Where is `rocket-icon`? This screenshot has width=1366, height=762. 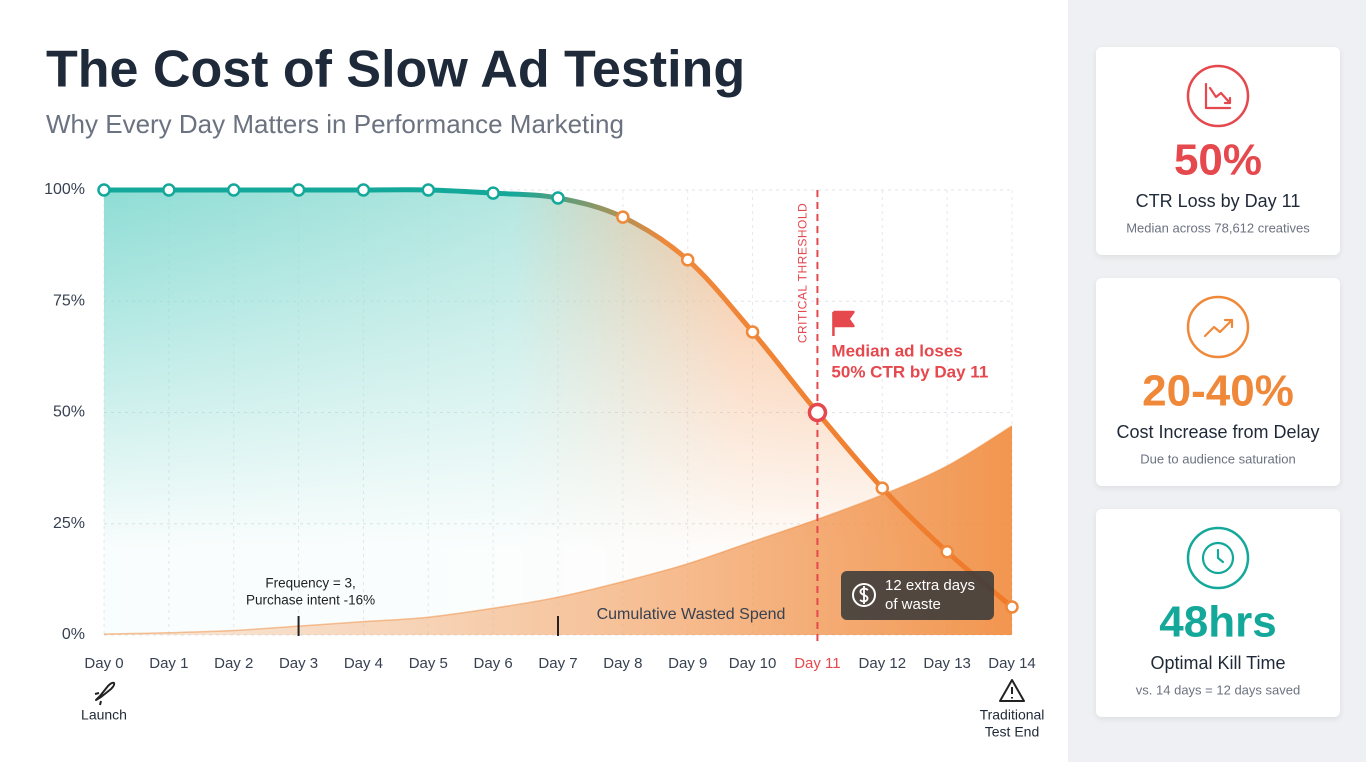
rocket-icon is located at coordinates (105, 693).